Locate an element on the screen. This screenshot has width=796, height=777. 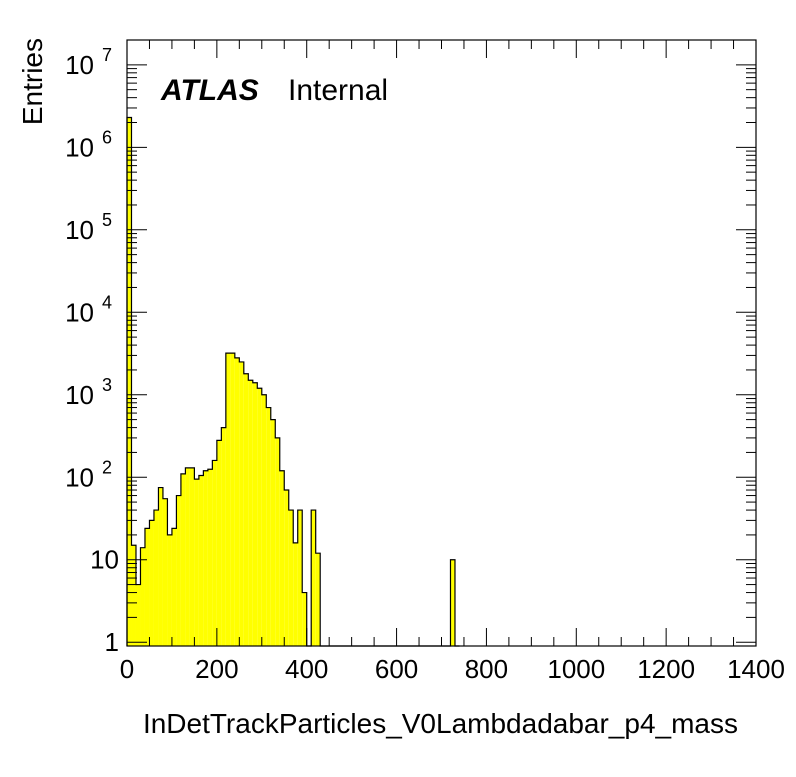
x-tick-label: 800 is located at coordinates (486, 669).